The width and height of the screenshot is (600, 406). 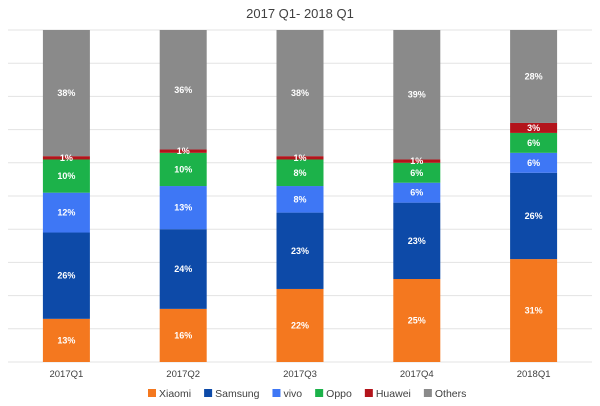 I want to click on data-label-xiaomi: 31%, so click(x=534, y=311).